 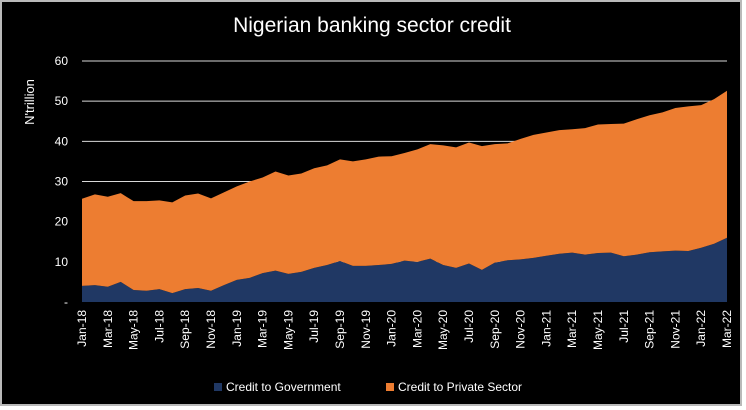 I want to click on x-tick-label: May-18, so click(x=134, y=330).